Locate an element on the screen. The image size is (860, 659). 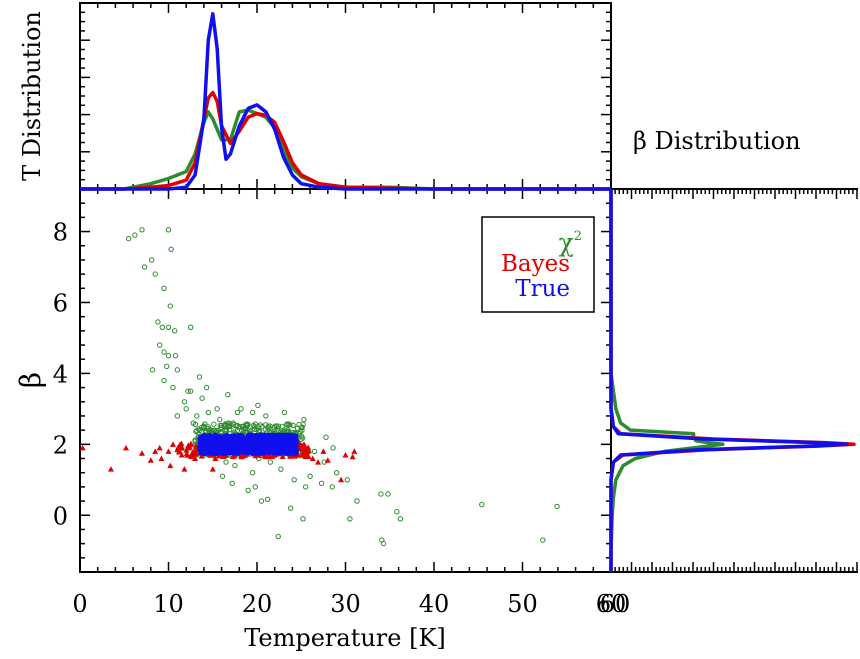
x-tick-label: 60 is located at coordinates (611, 604).